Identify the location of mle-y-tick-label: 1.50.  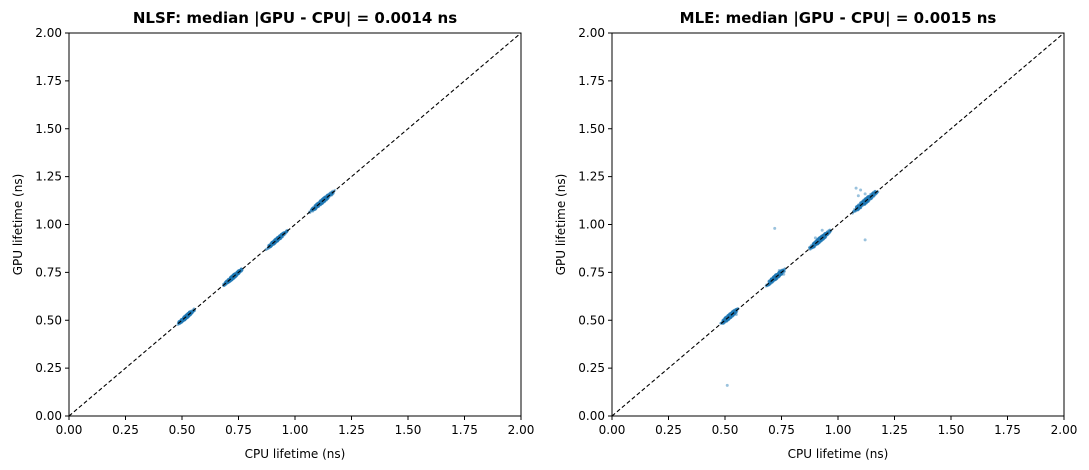
(591, 129).